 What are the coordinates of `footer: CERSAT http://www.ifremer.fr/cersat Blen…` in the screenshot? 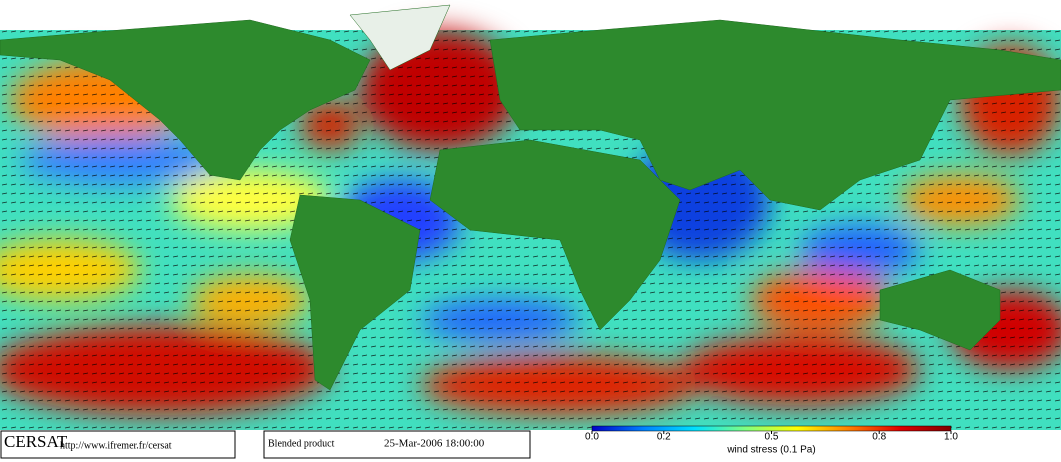 It's located at (530, 446).